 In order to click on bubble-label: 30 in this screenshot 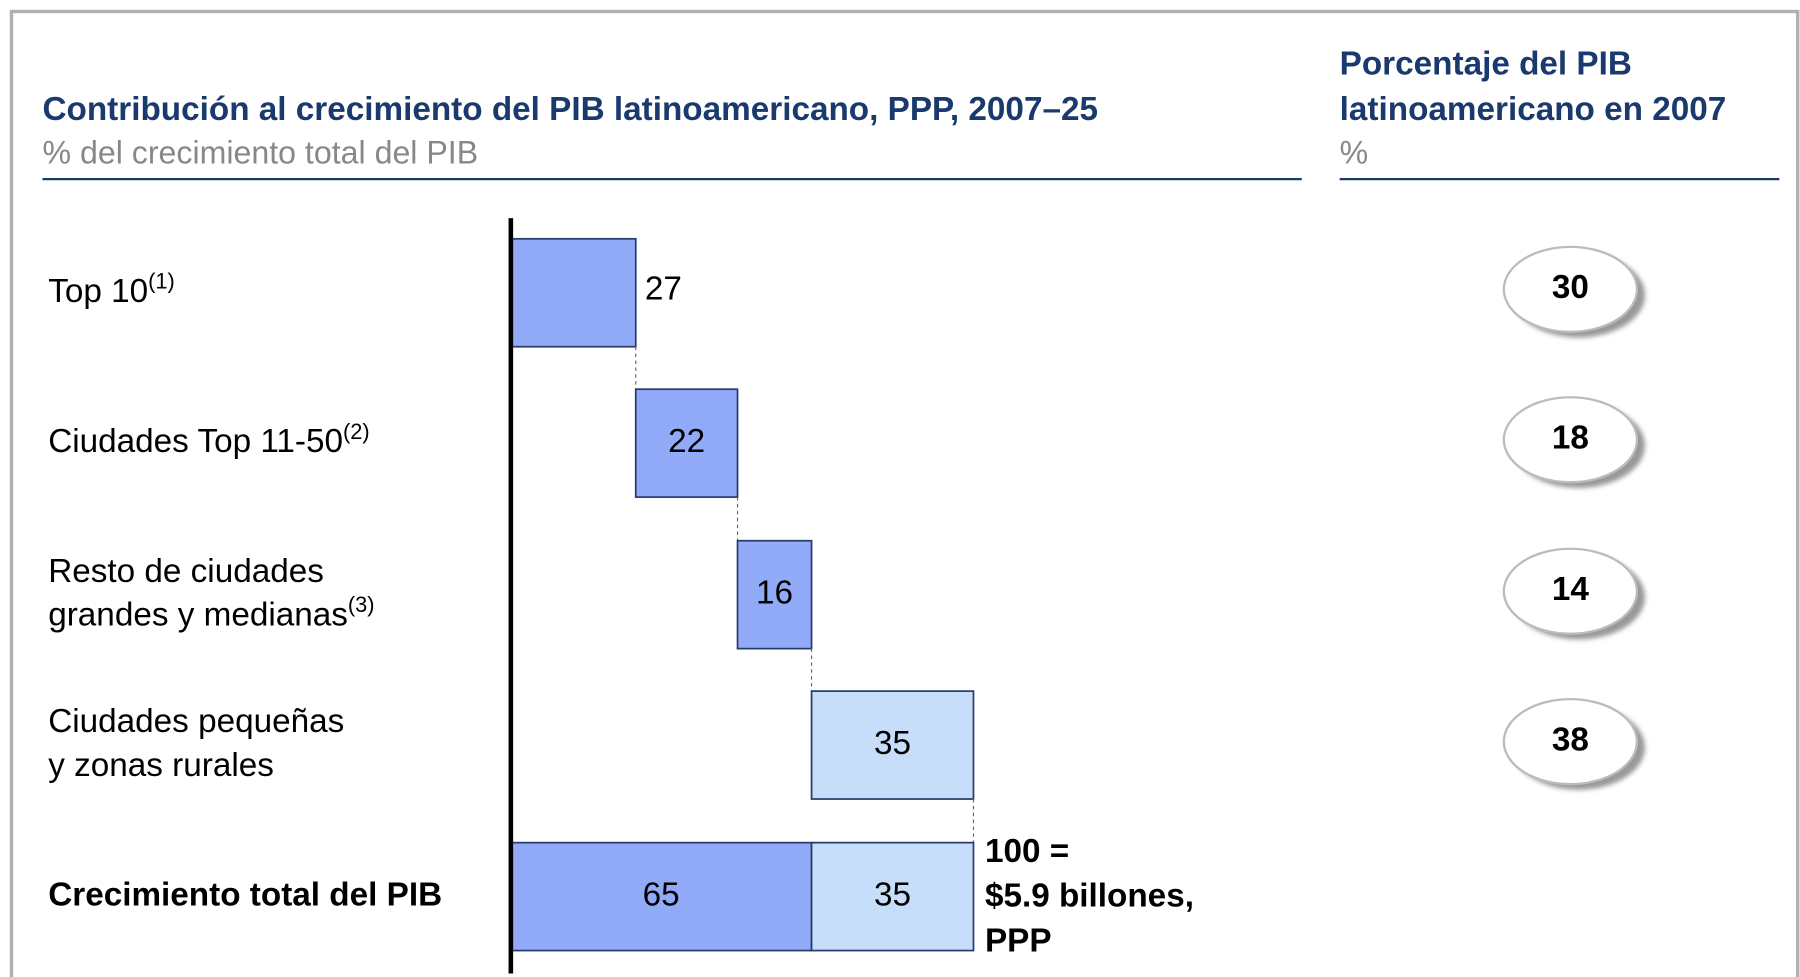, I will do `click(1570, 287)`.